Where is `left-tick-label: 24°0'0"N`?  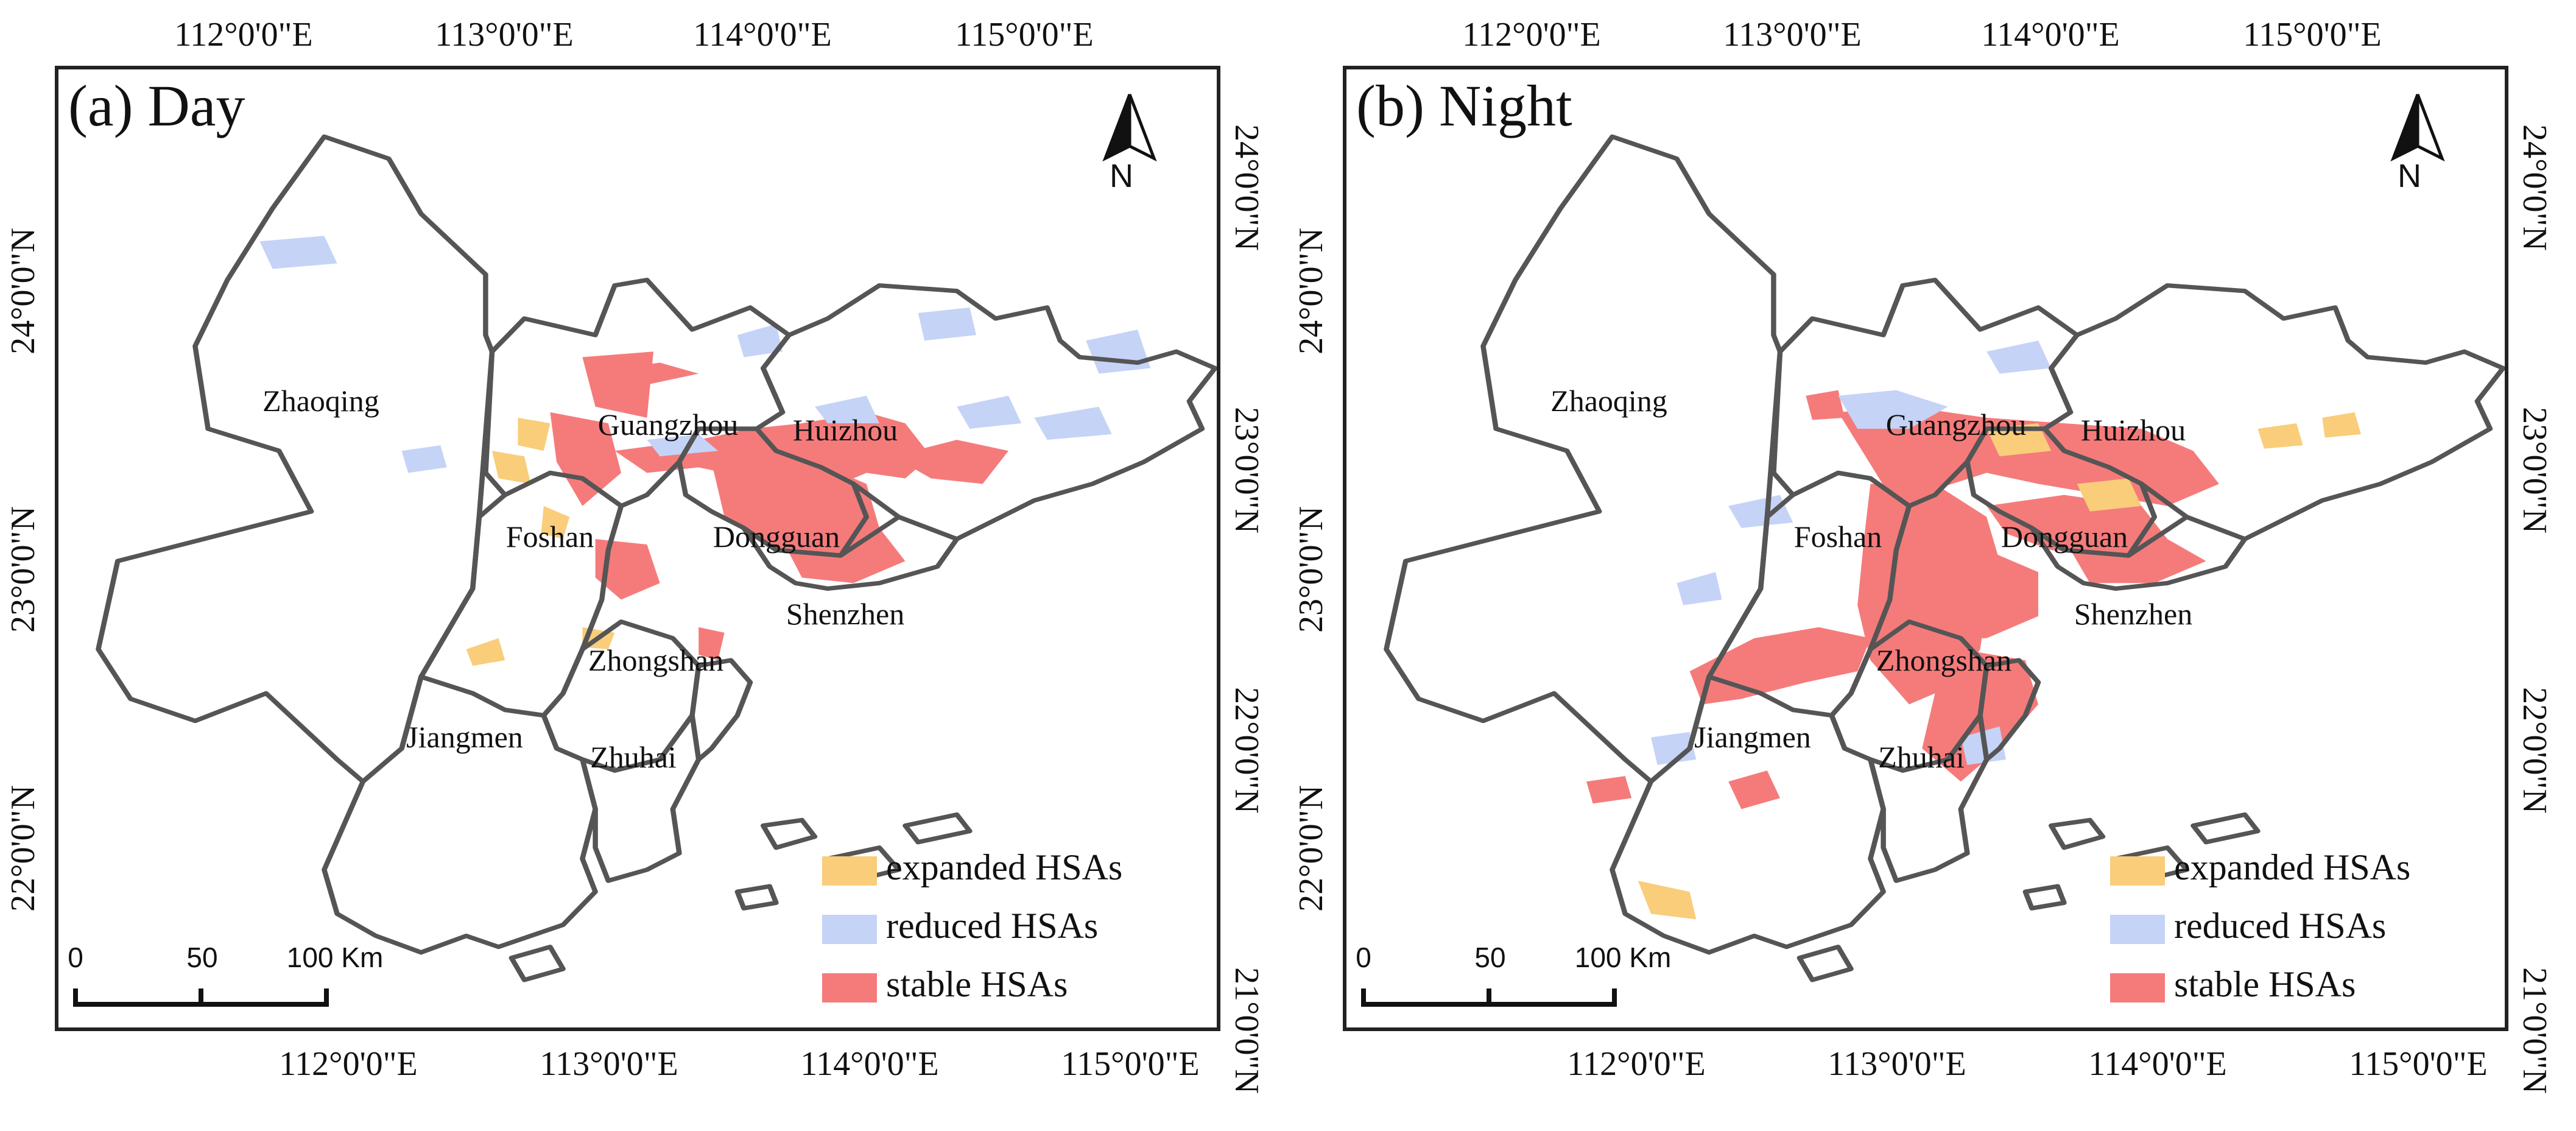 left-tick-label: 24°0'0"N is located at coordinates (1311, 291).